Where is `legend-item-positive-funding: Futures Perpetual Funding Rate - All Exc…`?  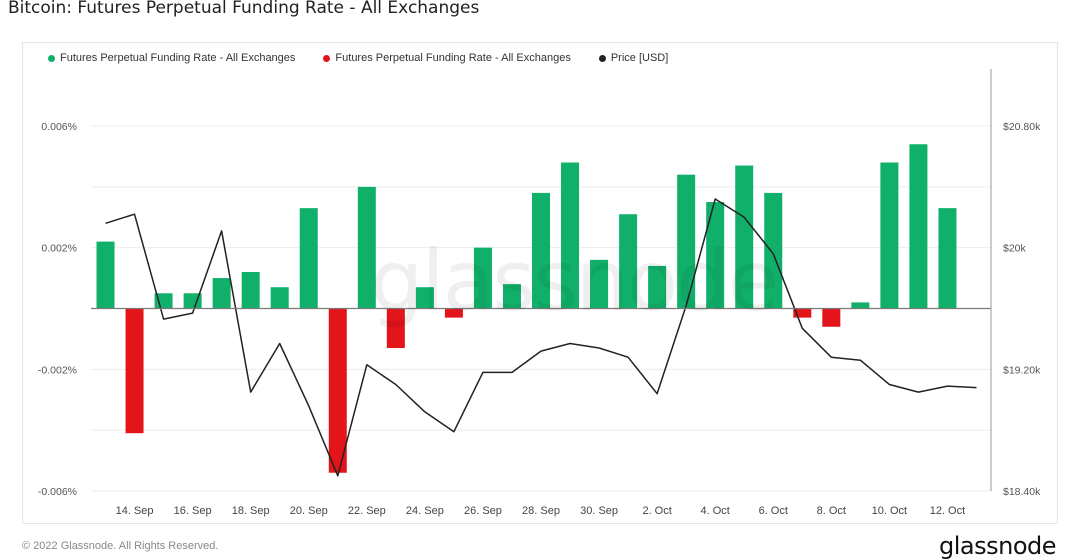
legend-item-positive-funding: Futures Perpetual Funding Rate - All Exc… is located at coordinates (171, 58).